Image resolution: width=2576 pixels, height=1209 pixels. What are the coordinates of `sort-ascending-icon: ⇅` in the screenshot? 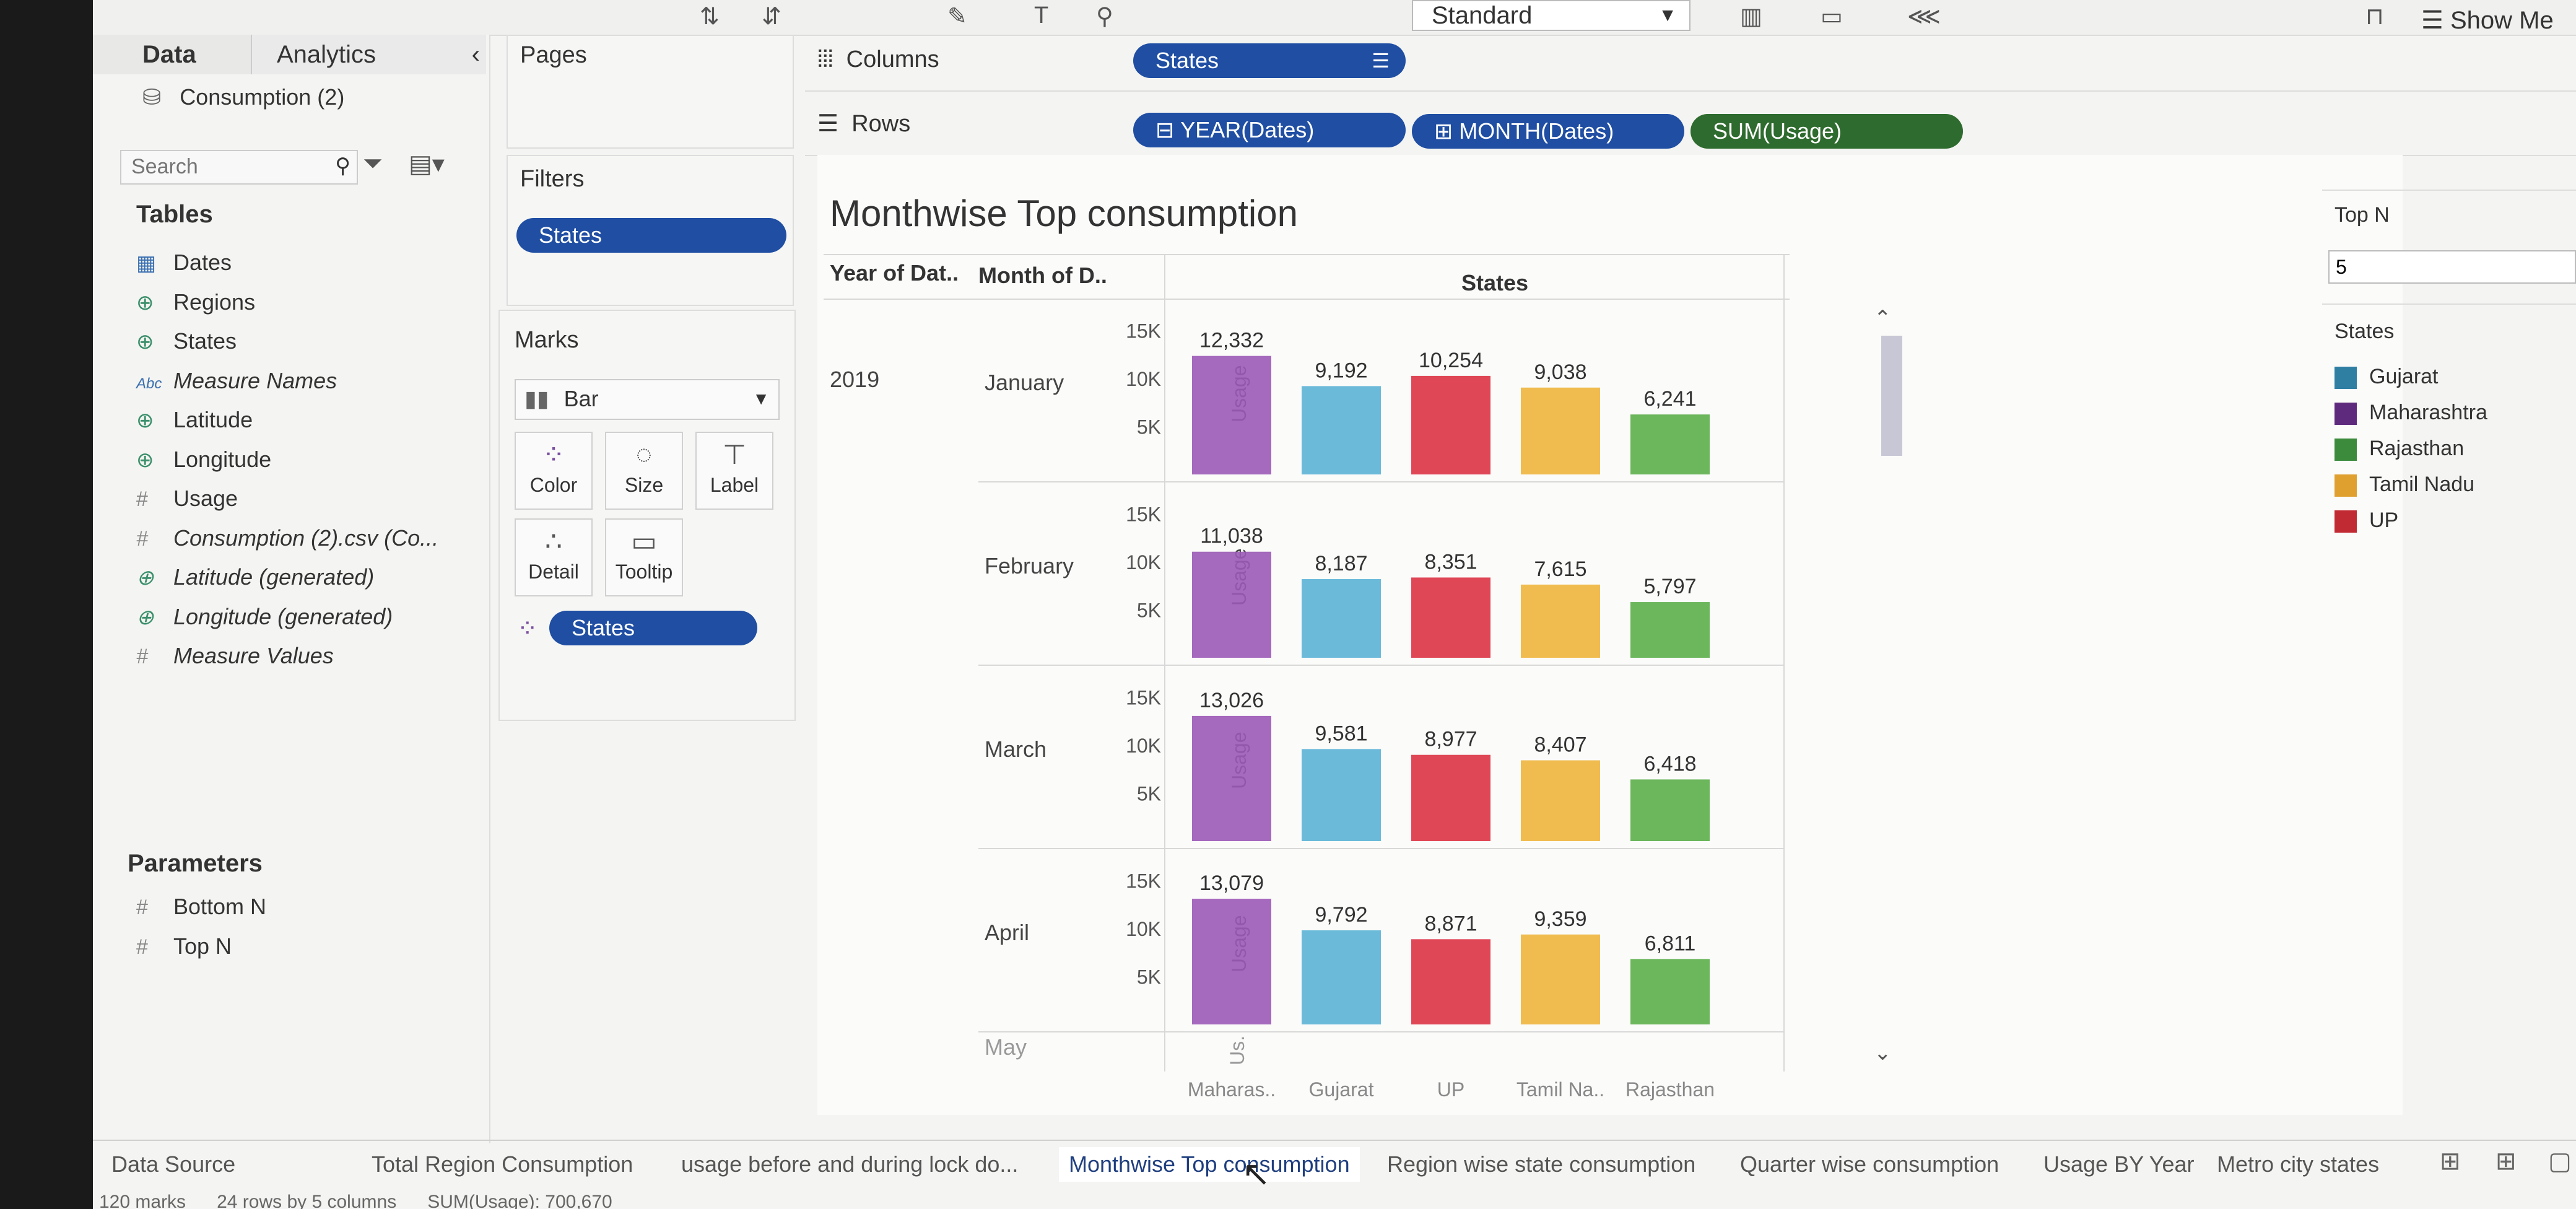 It's located at (710, 17).